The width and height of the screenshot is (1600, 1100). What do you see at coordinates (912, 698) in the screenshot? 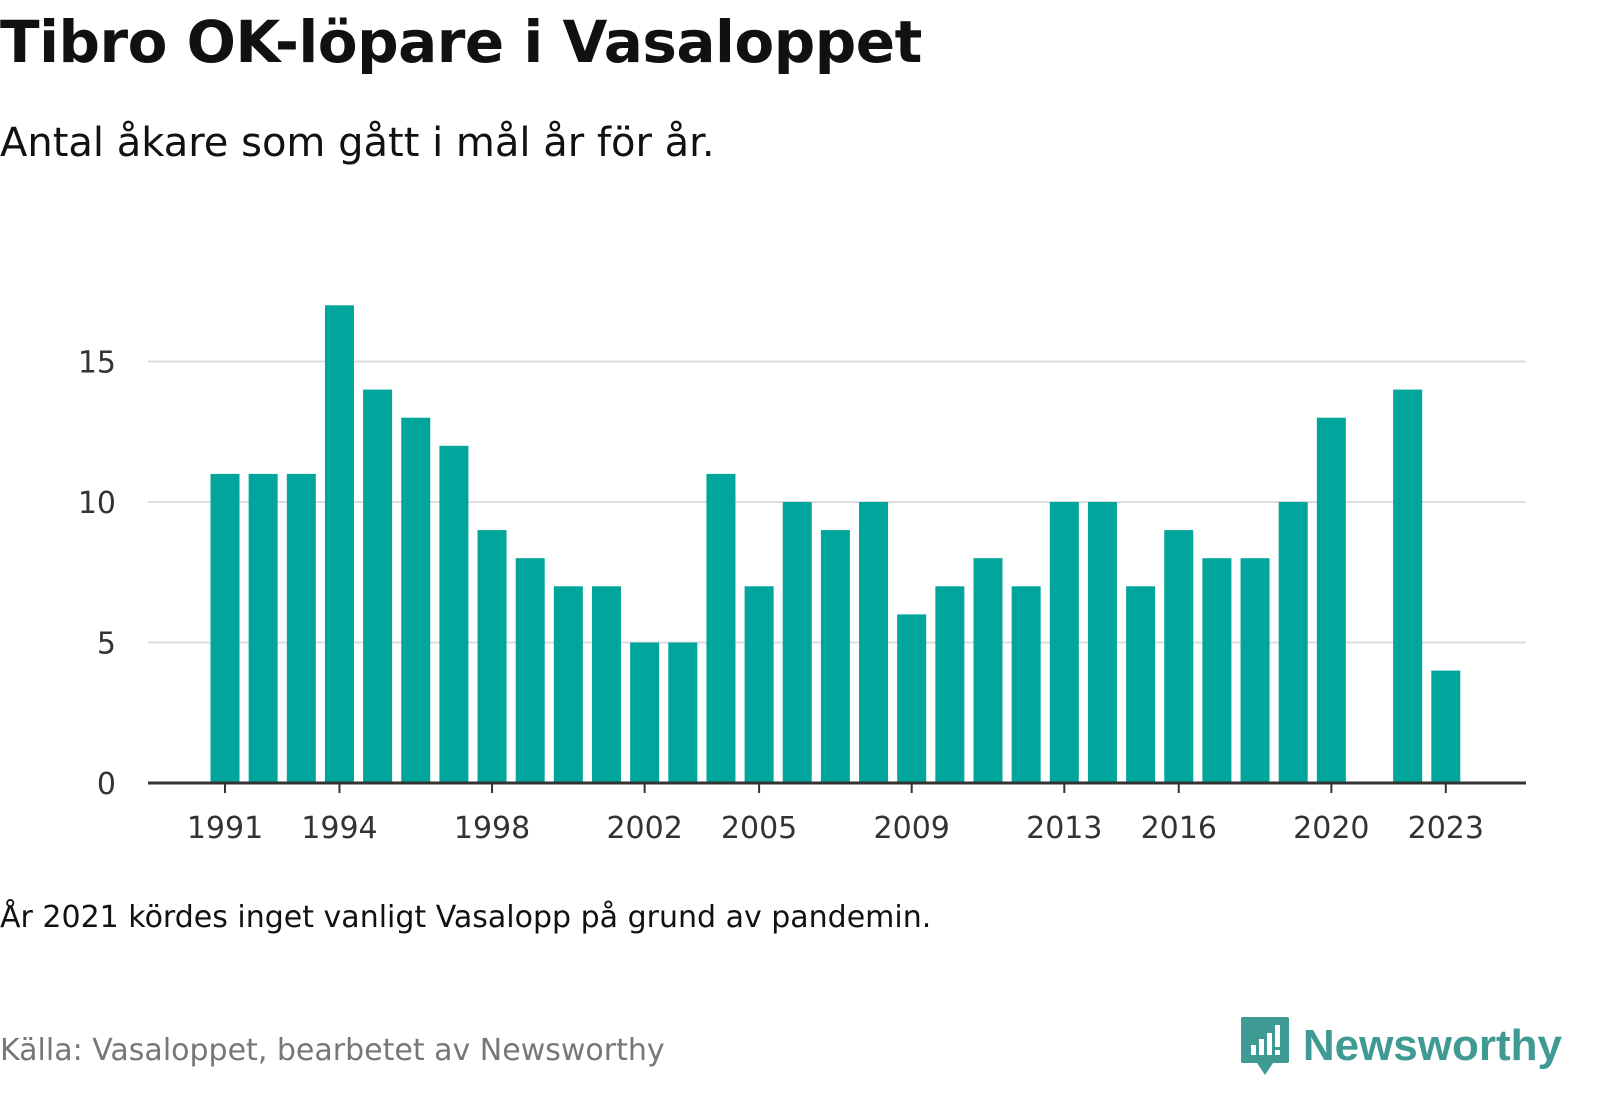
I see `bar-2009` at bounding box center [912, 698].